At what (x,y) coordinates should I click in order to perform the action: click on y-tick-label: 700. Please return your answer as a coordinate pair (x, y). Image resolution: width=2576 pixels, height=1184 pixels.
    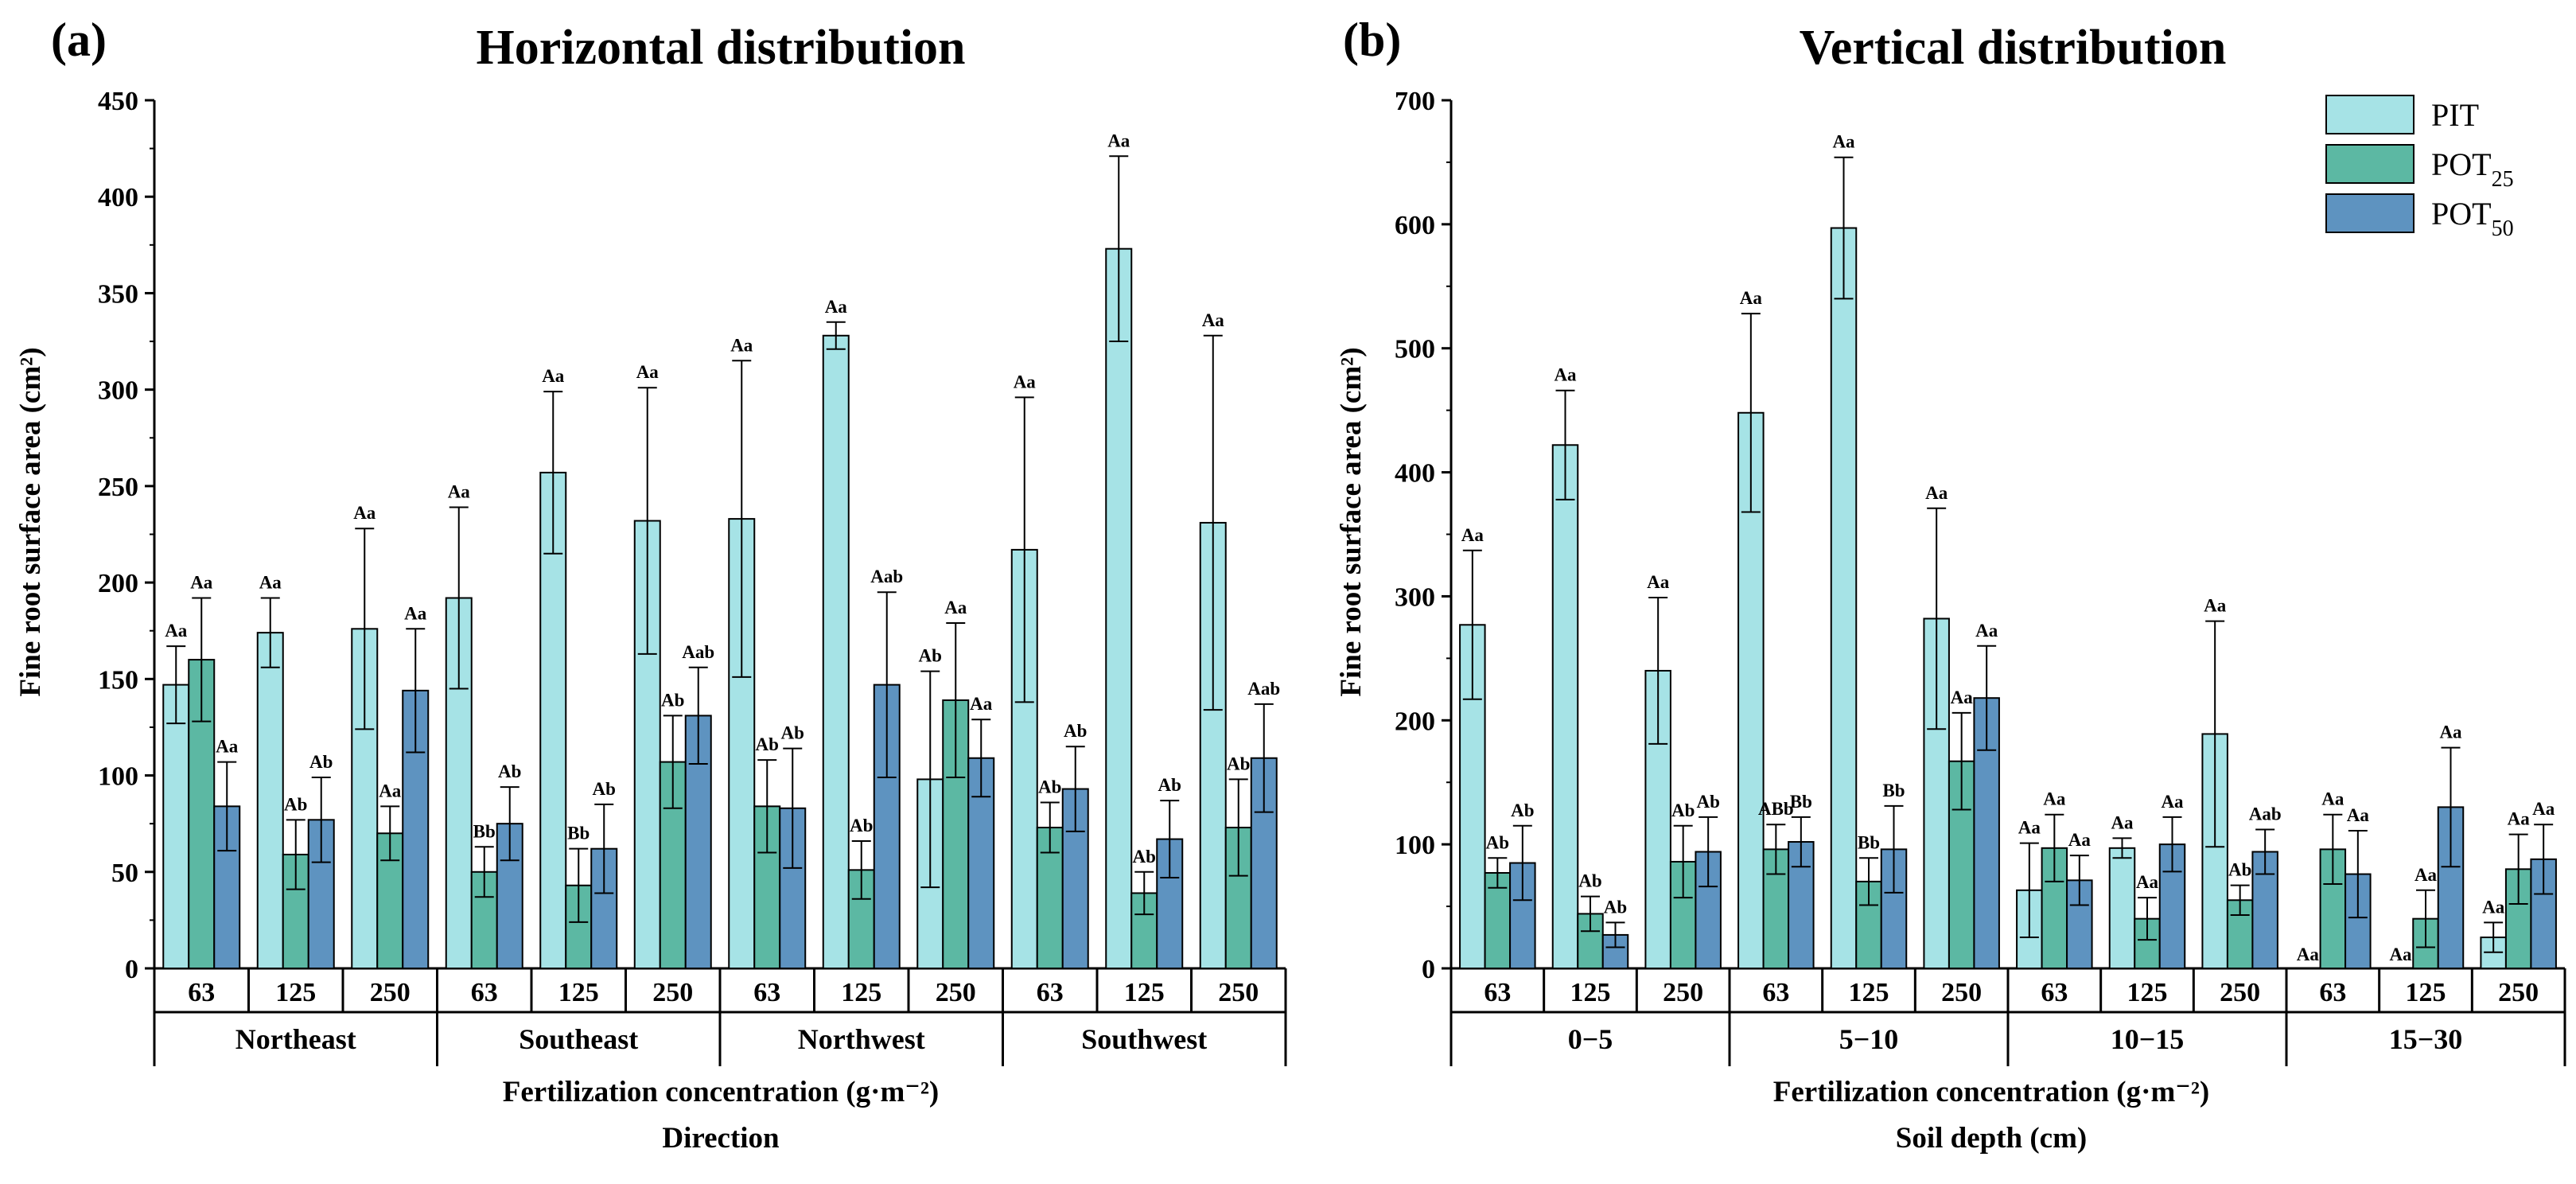
    Looking at the image, I should click on (1415, 101).